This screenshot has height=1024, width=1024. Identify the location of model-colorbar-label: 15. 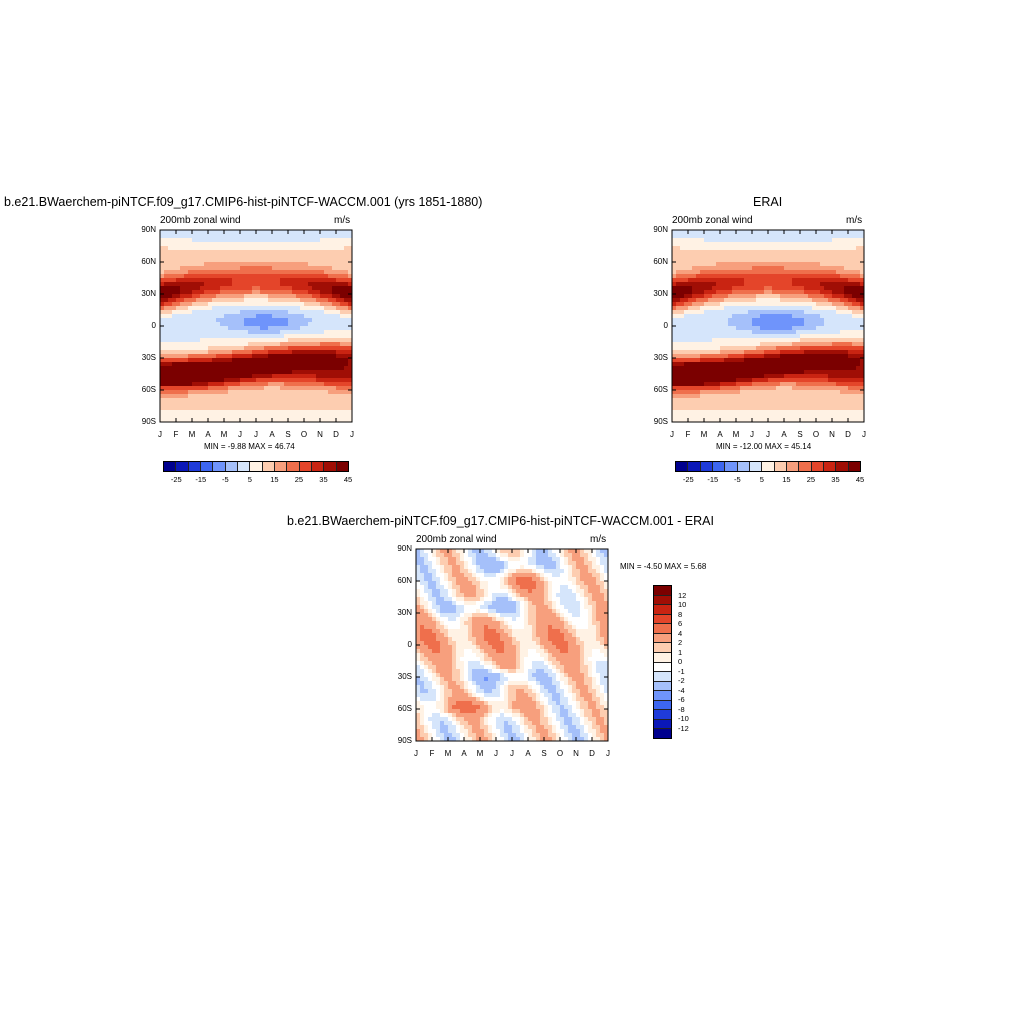
(274, 479).